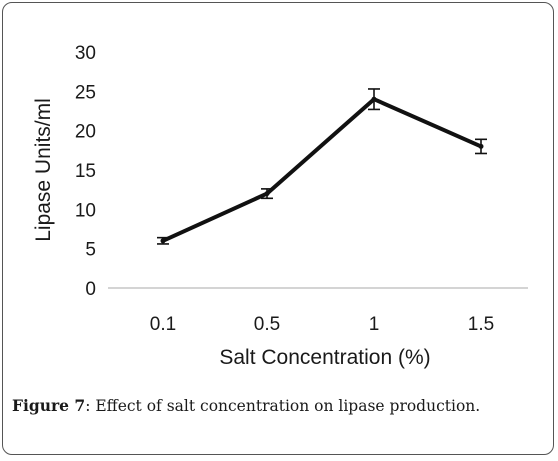 The width and height of the screenshot is (558, 461). Describe the element at coordinates (163, 324) in the screenshot. I see `x-tick-label: 0.1` at that location.